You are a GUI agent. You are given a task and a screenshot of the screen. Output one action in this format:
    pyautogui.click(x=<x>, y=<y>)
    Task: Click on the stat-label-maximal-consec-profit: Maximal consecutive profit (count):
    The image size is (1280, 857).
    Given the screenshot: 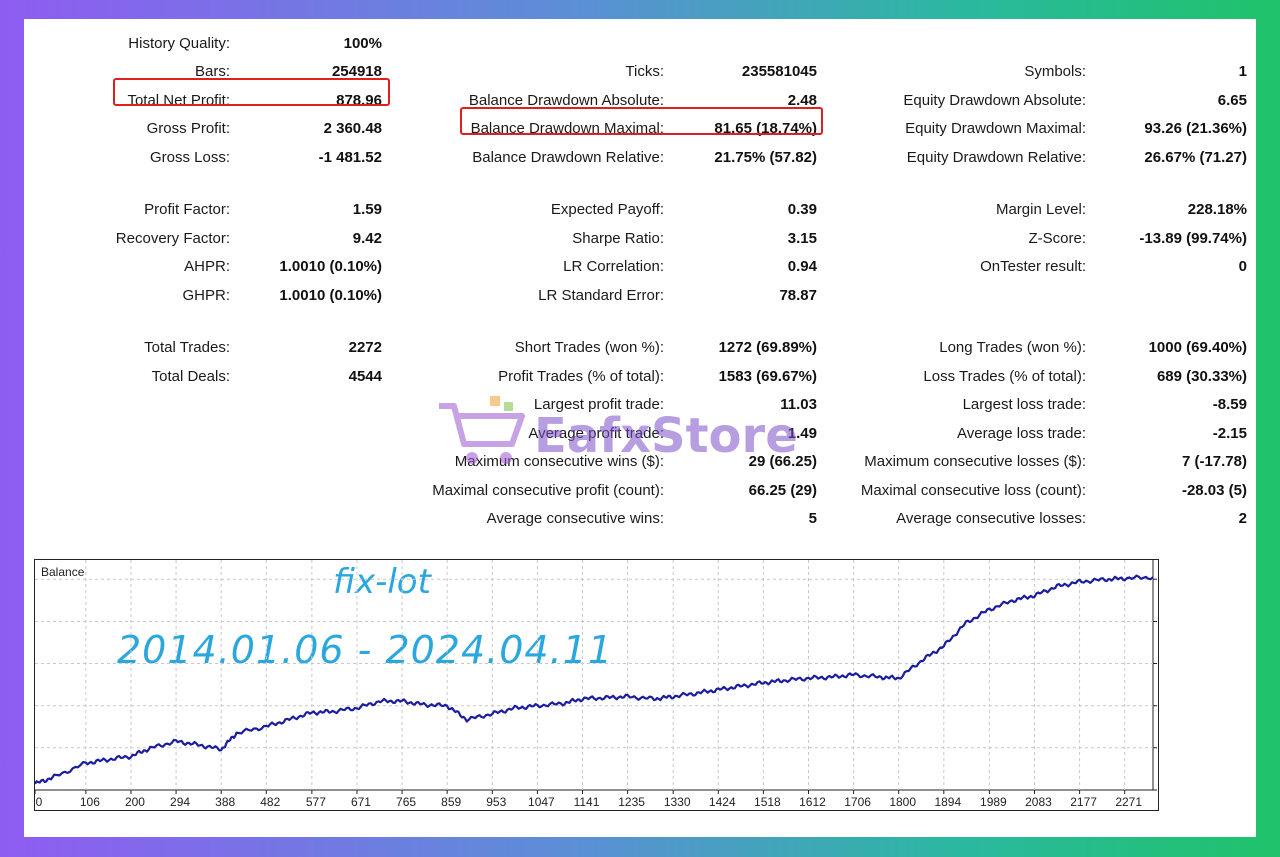 What is the action you would take?
    pyautogui.click(x=548, y=490)
    